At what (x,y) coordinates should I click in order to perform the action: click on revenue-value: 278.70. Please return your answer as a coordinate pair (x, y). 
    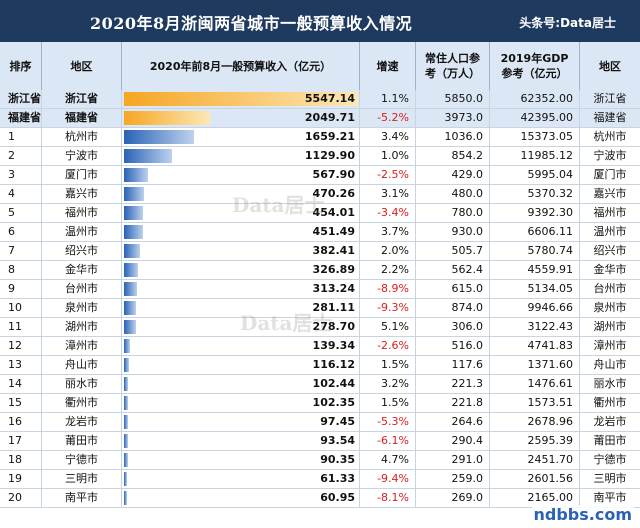
    Looking at the image, I should click on (333, 326).